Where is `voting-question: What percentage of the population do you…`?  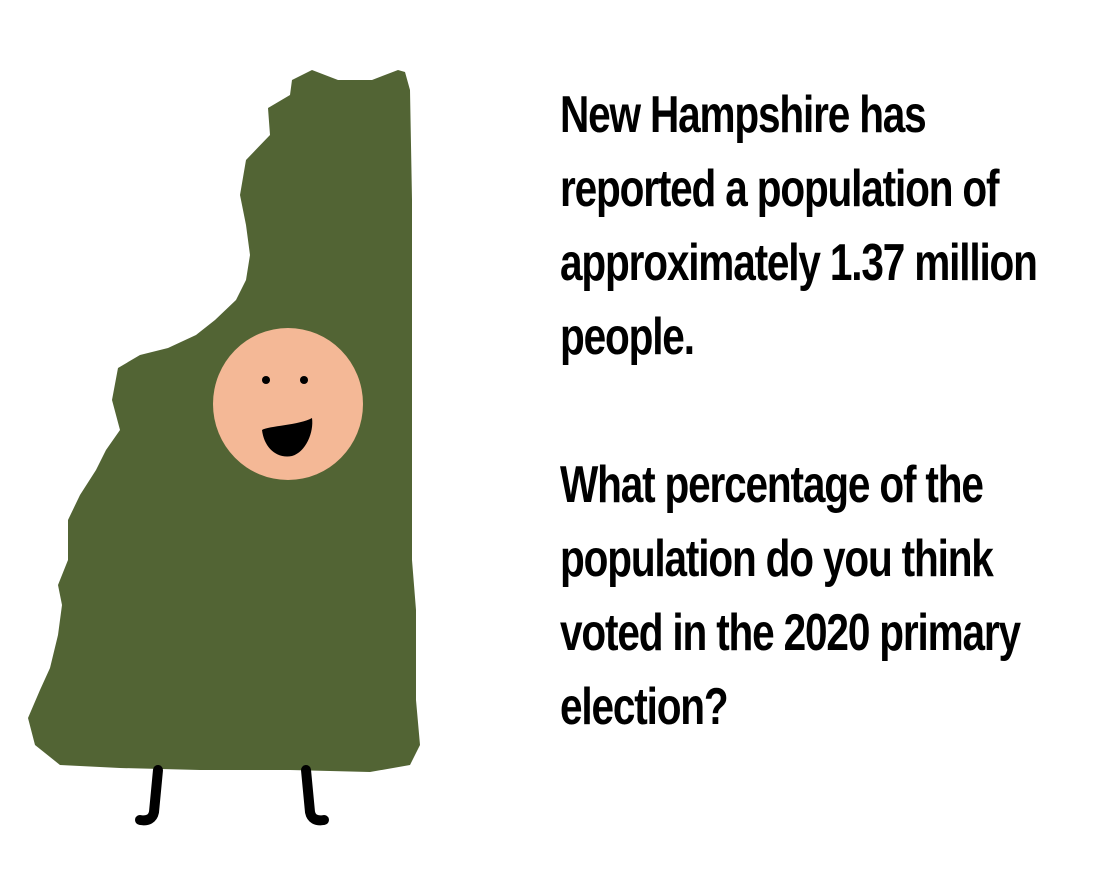 voting-question: What percentage of the population do you… is located at coordinates (790, 596).